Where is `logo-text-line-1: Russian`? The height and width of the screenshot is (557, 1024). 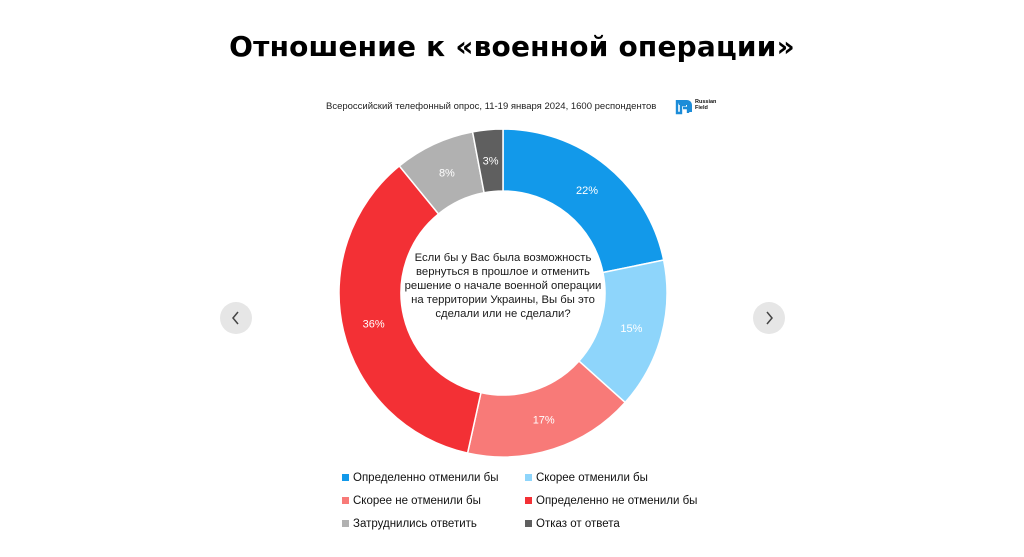 logo-text-line-1: Russian is located at coordinates (706, 102).